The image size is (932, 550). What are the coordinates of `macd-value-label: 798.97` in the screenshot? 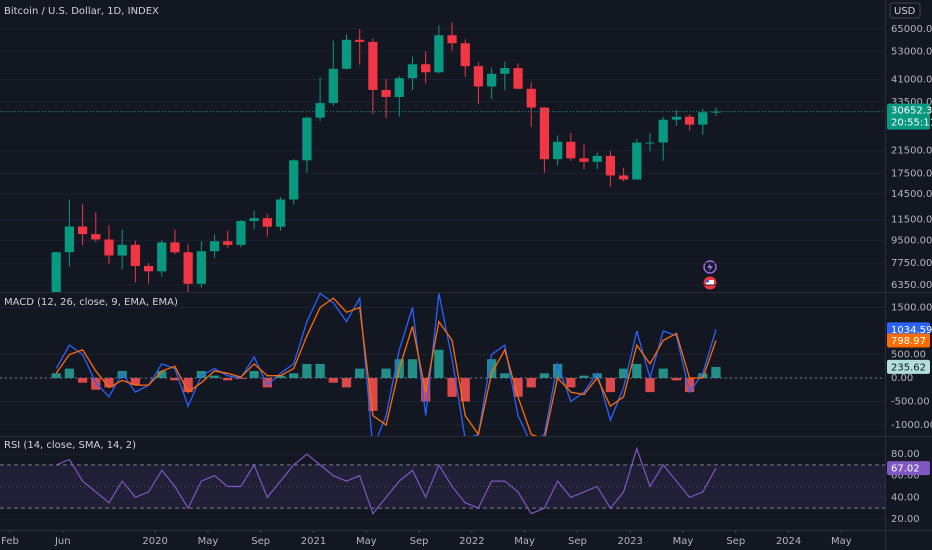 It's located at (908, 341).